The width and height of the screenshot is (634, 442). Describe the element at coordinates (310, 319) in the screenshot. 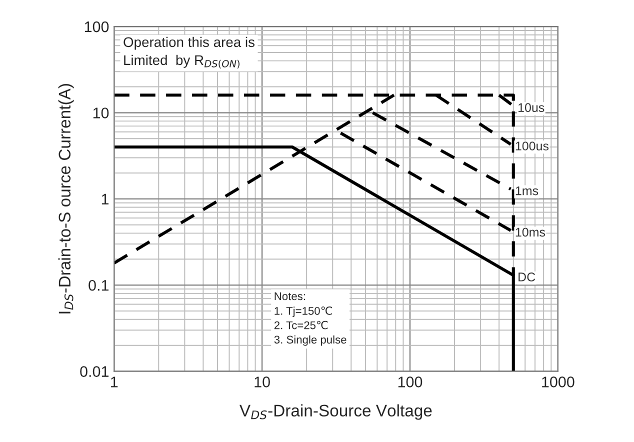

I see `annotation: Notes: 1. Tj=150℃ 2. Tc=25℃ 3. Single pulse` at that location.